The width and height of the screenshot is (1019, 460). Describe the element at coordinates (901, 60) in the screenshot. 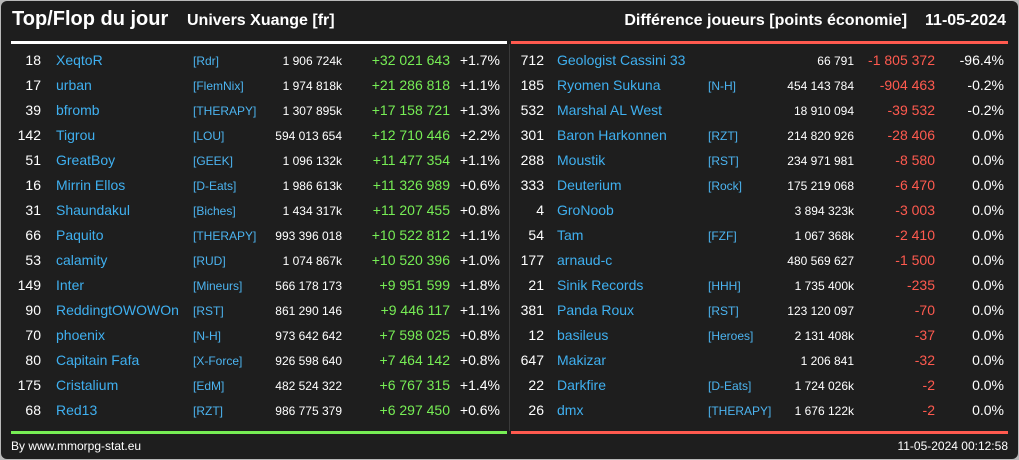

I see `points-difference: -1 805 372` at that location.